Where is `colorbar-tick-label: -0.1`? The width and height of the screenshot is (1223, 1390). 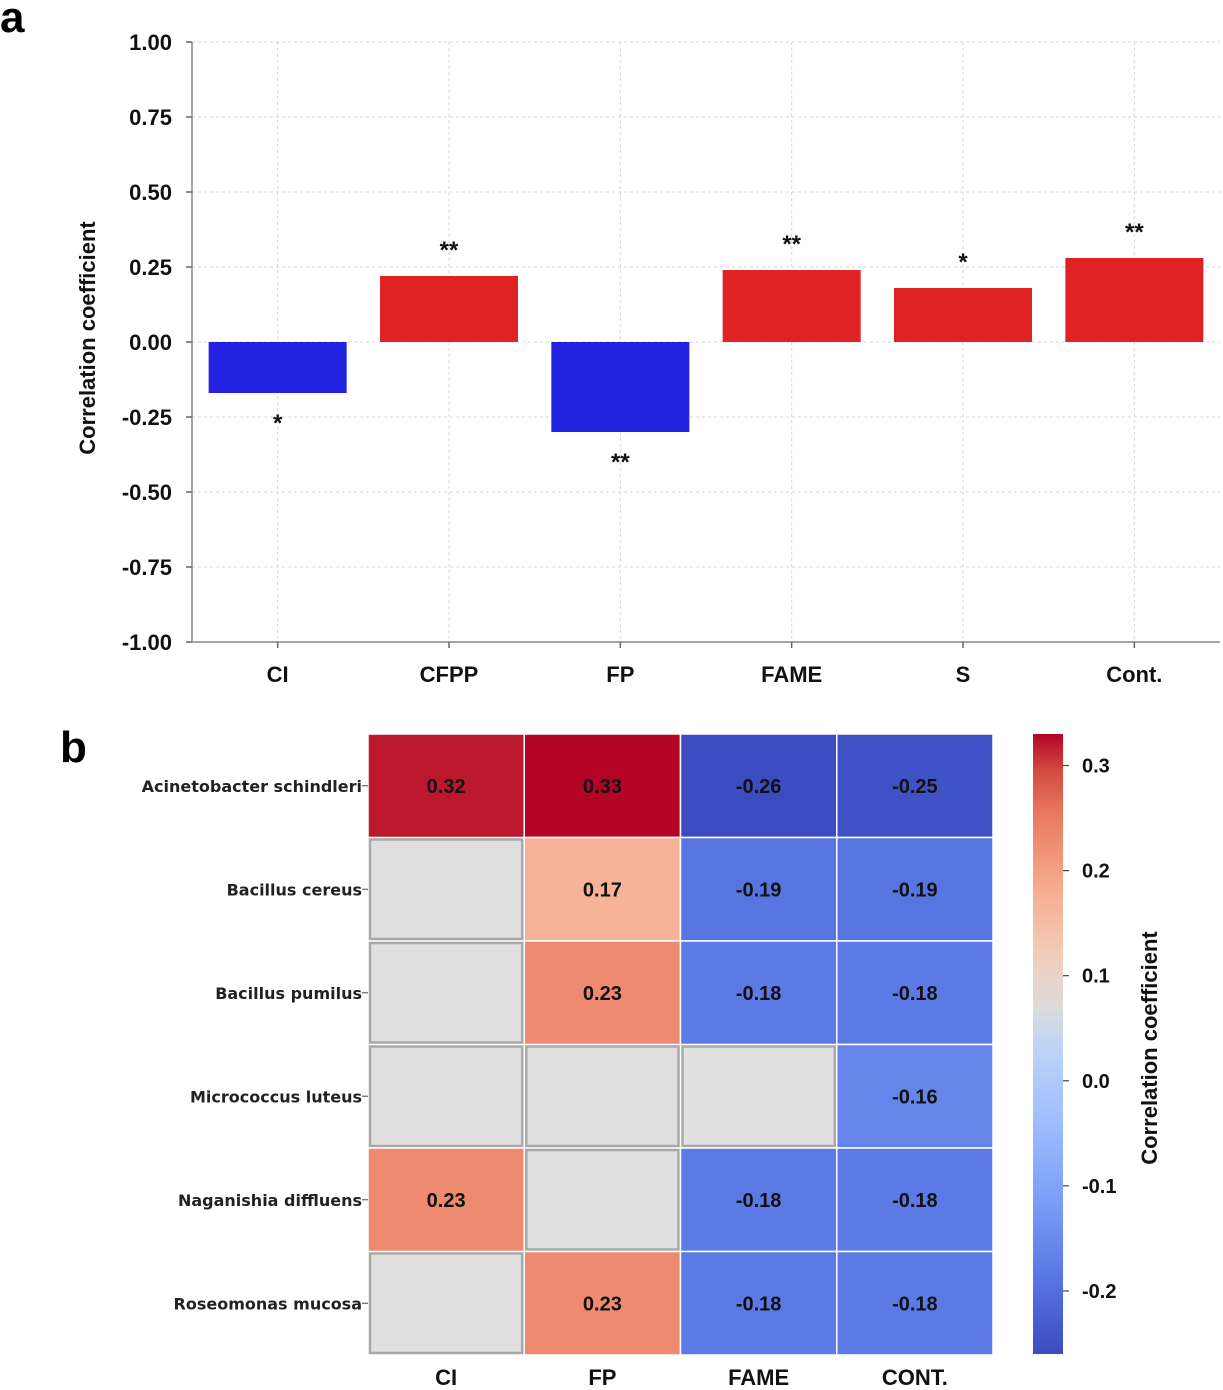 colorbar-tick-label: -0.1 is located at coordinates (1099, 1187).